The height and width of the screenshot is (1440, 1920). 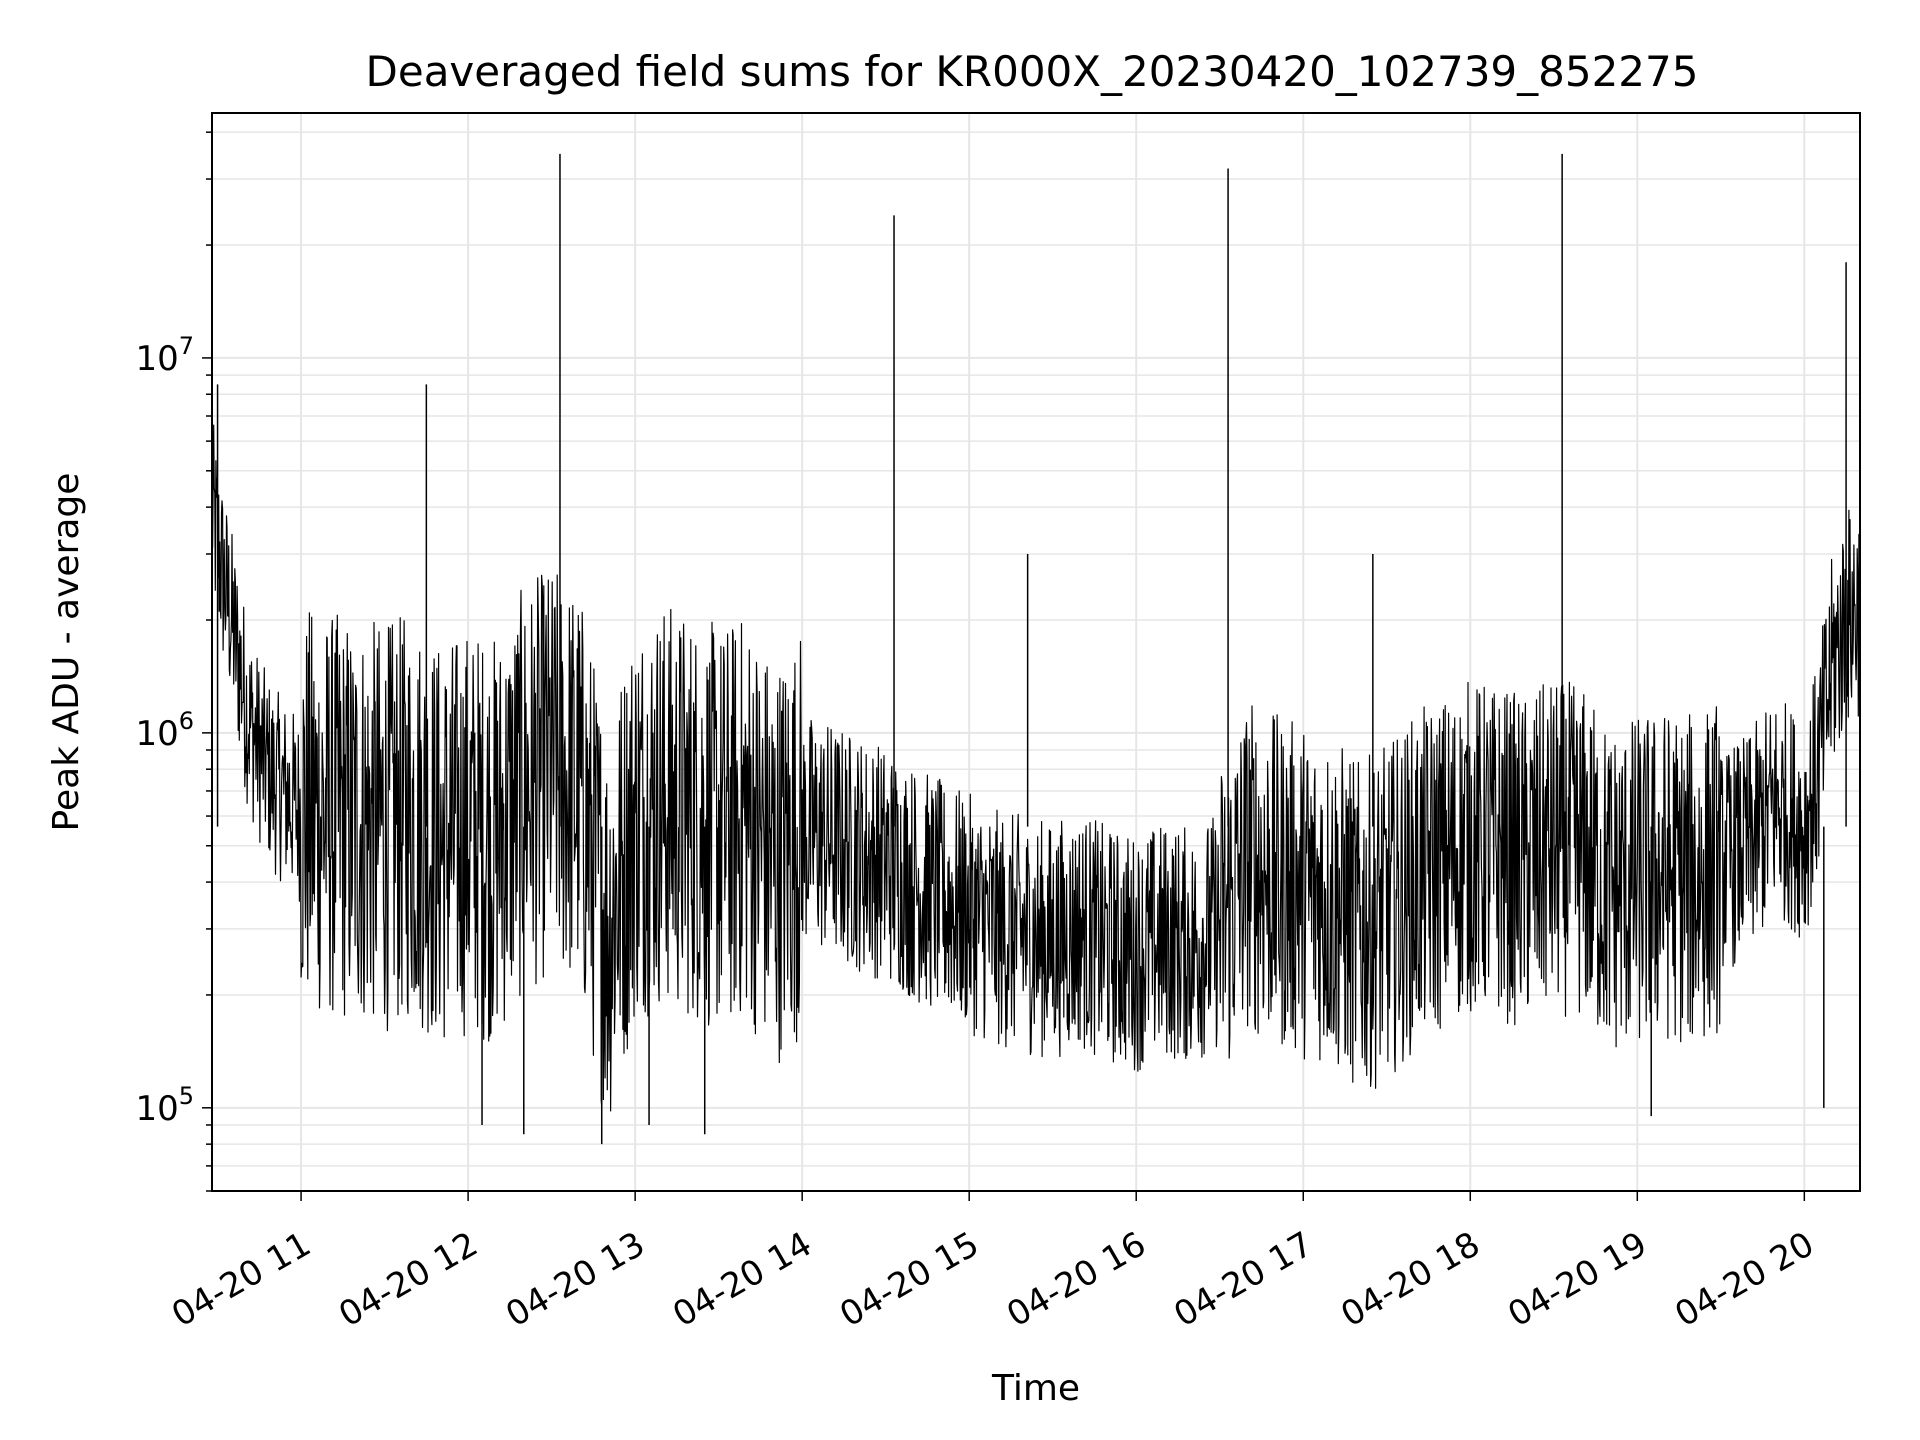 What do you see at coordinates (66, 652) in the screenshot?
I see `y-axis-label: Peak ADU - average` at bounding box center [66, 652].